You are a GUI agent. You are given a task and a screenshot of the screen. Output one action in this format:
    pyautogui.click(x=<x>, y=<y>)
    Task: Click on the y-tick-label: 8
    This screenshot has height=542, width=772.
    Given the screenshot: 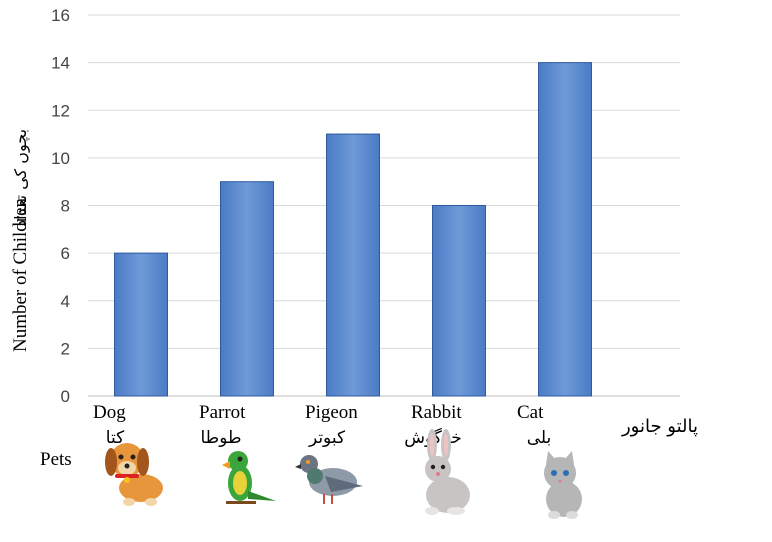 What is the action you would take?
    pyautogui.click(x=65, y=206)
    